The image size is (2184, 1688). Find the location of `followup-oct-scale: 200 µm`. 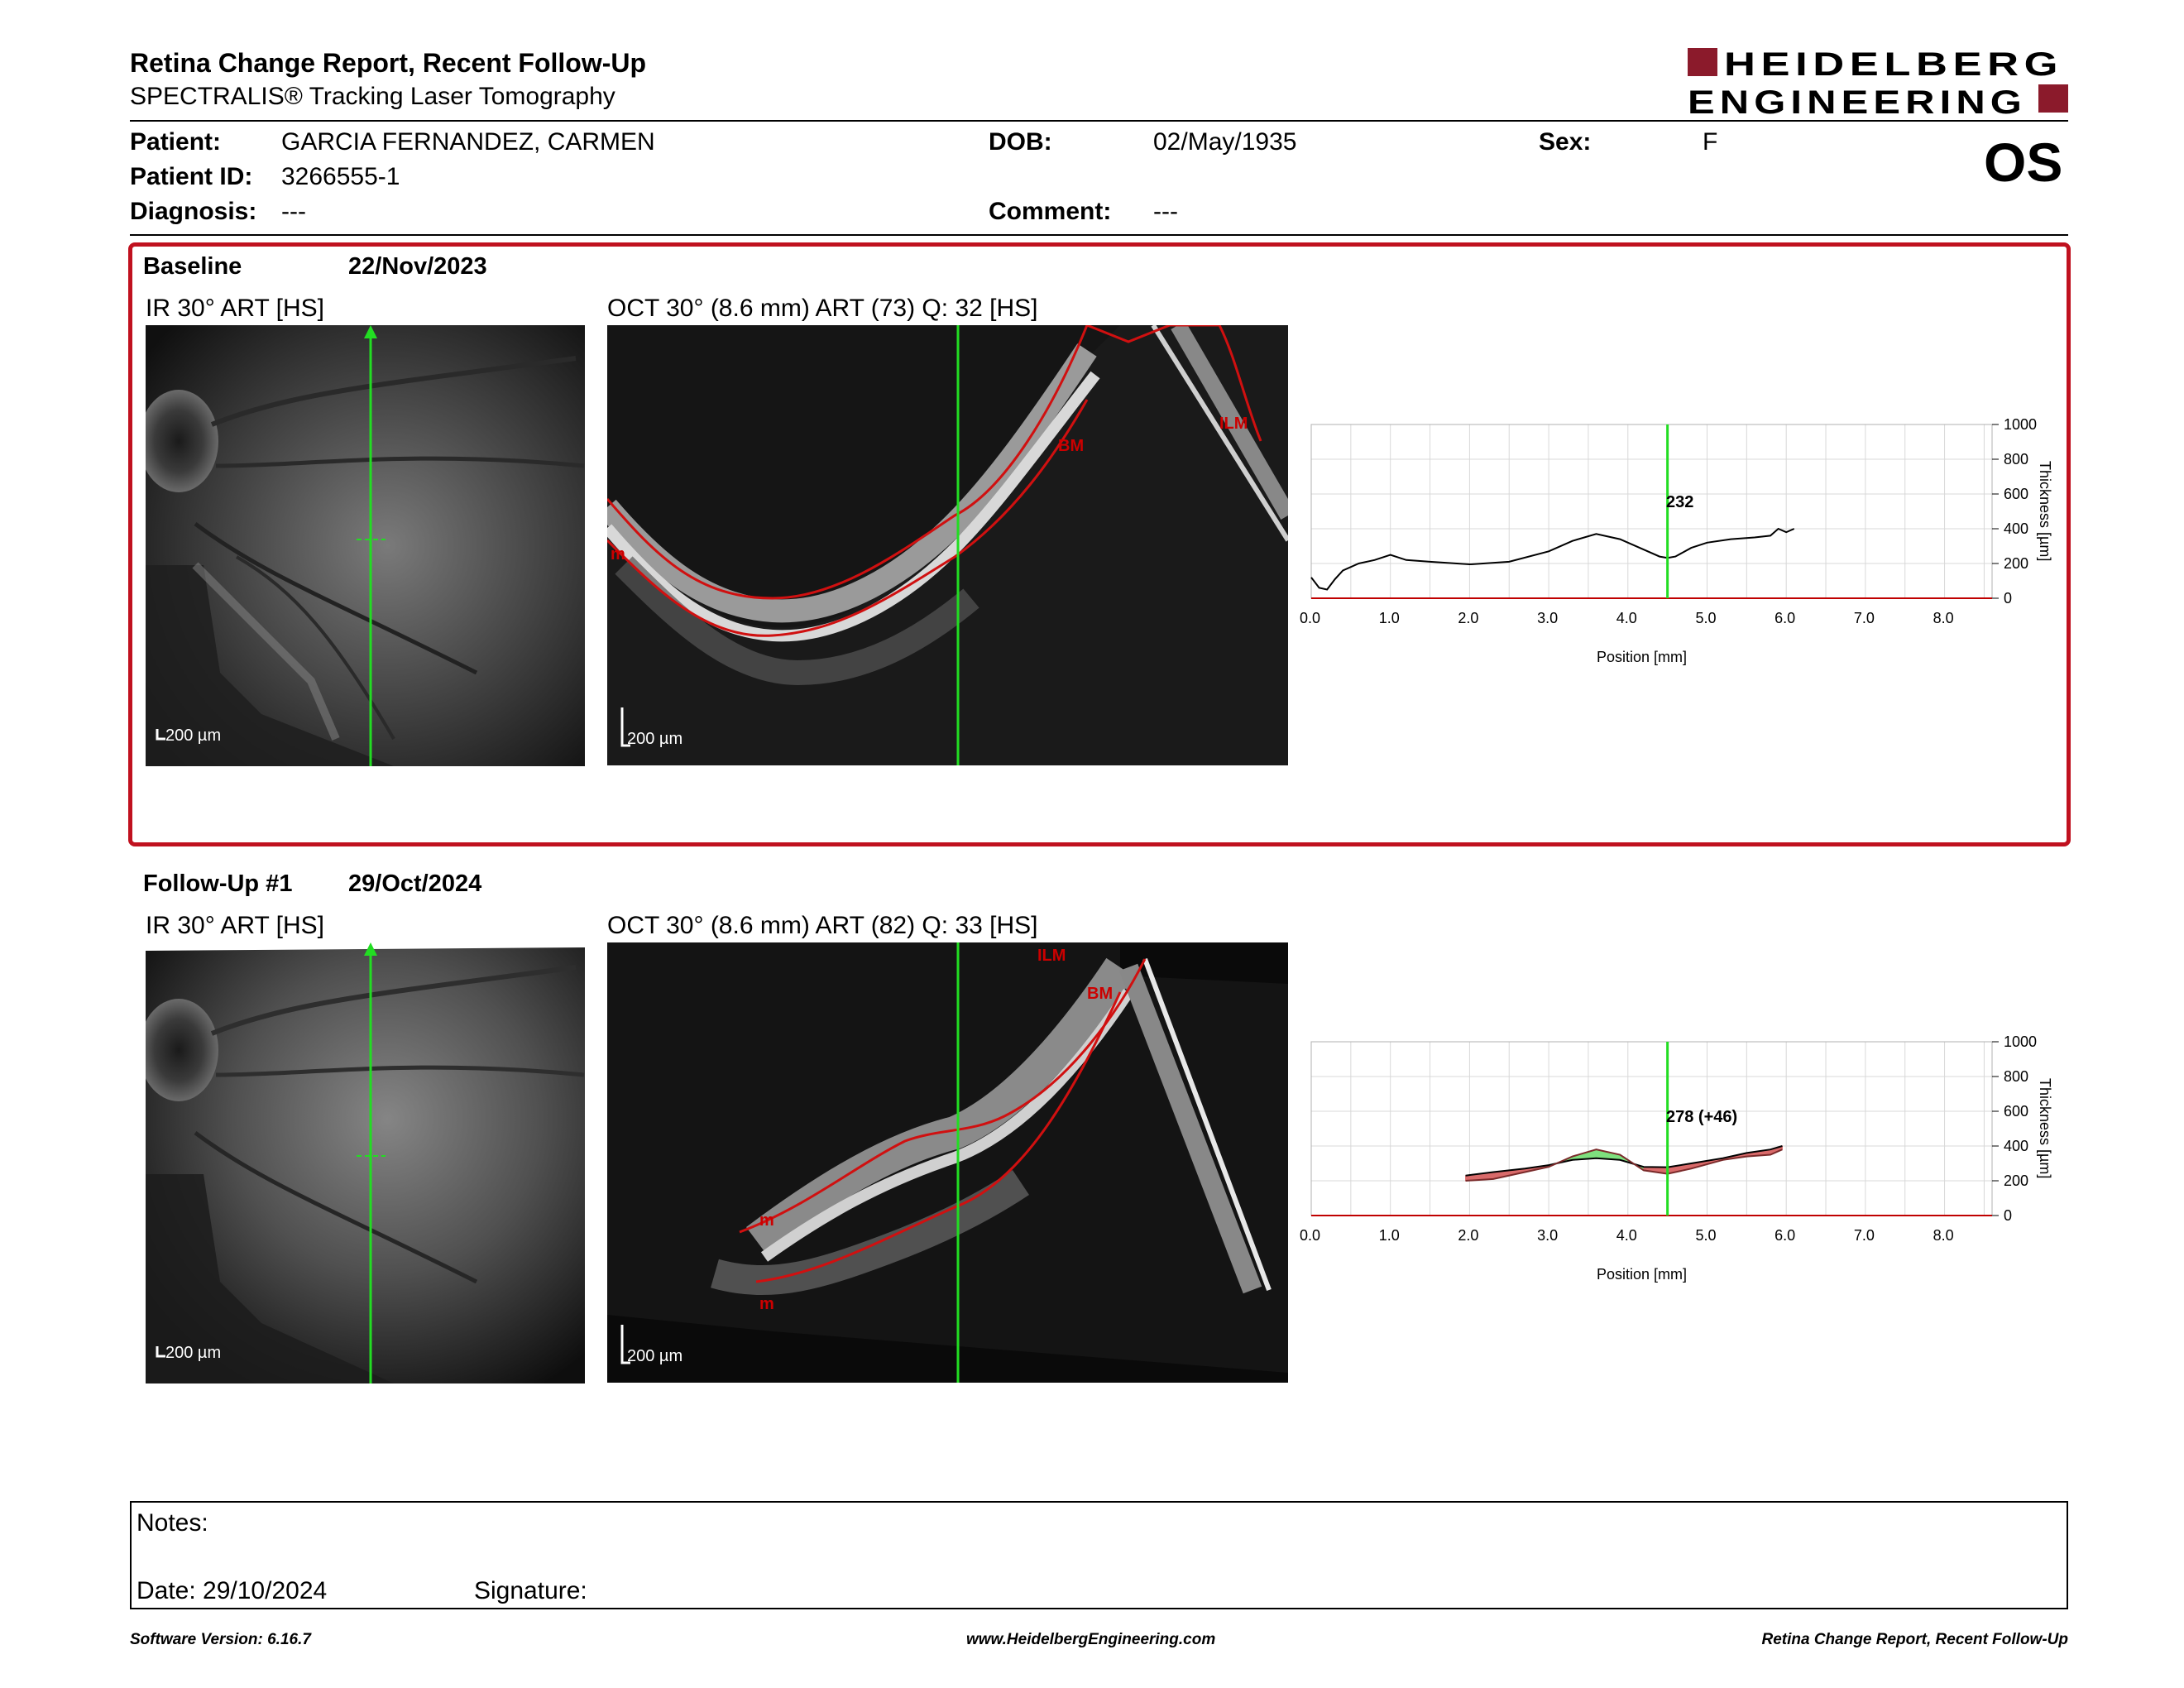

followup-oct-scale: 200 µm is located at coordinates (654, 1356).